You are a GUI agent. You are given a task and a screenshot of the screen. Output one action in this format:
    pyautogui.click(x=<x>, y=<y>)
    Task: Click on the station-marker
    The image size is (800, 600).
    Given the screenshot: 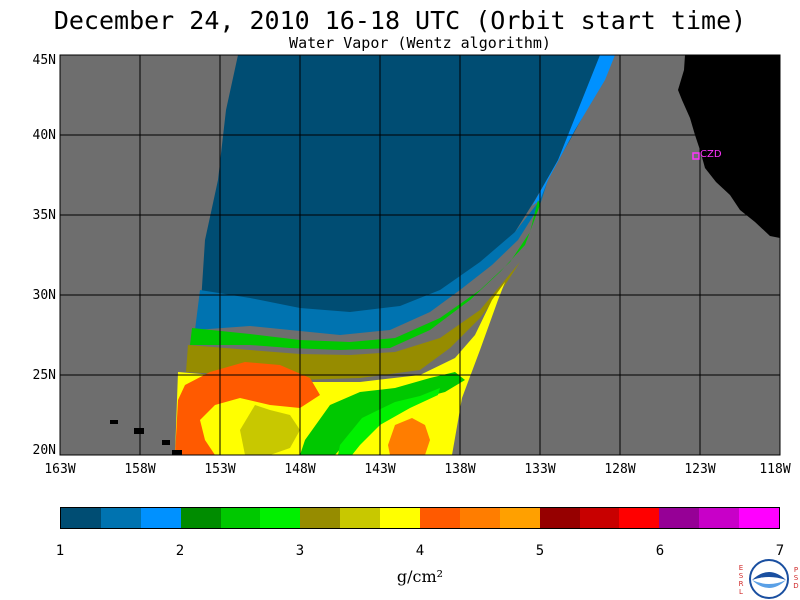 What is the action you would take?
    pyautogui.click(x=696, y=156)
    